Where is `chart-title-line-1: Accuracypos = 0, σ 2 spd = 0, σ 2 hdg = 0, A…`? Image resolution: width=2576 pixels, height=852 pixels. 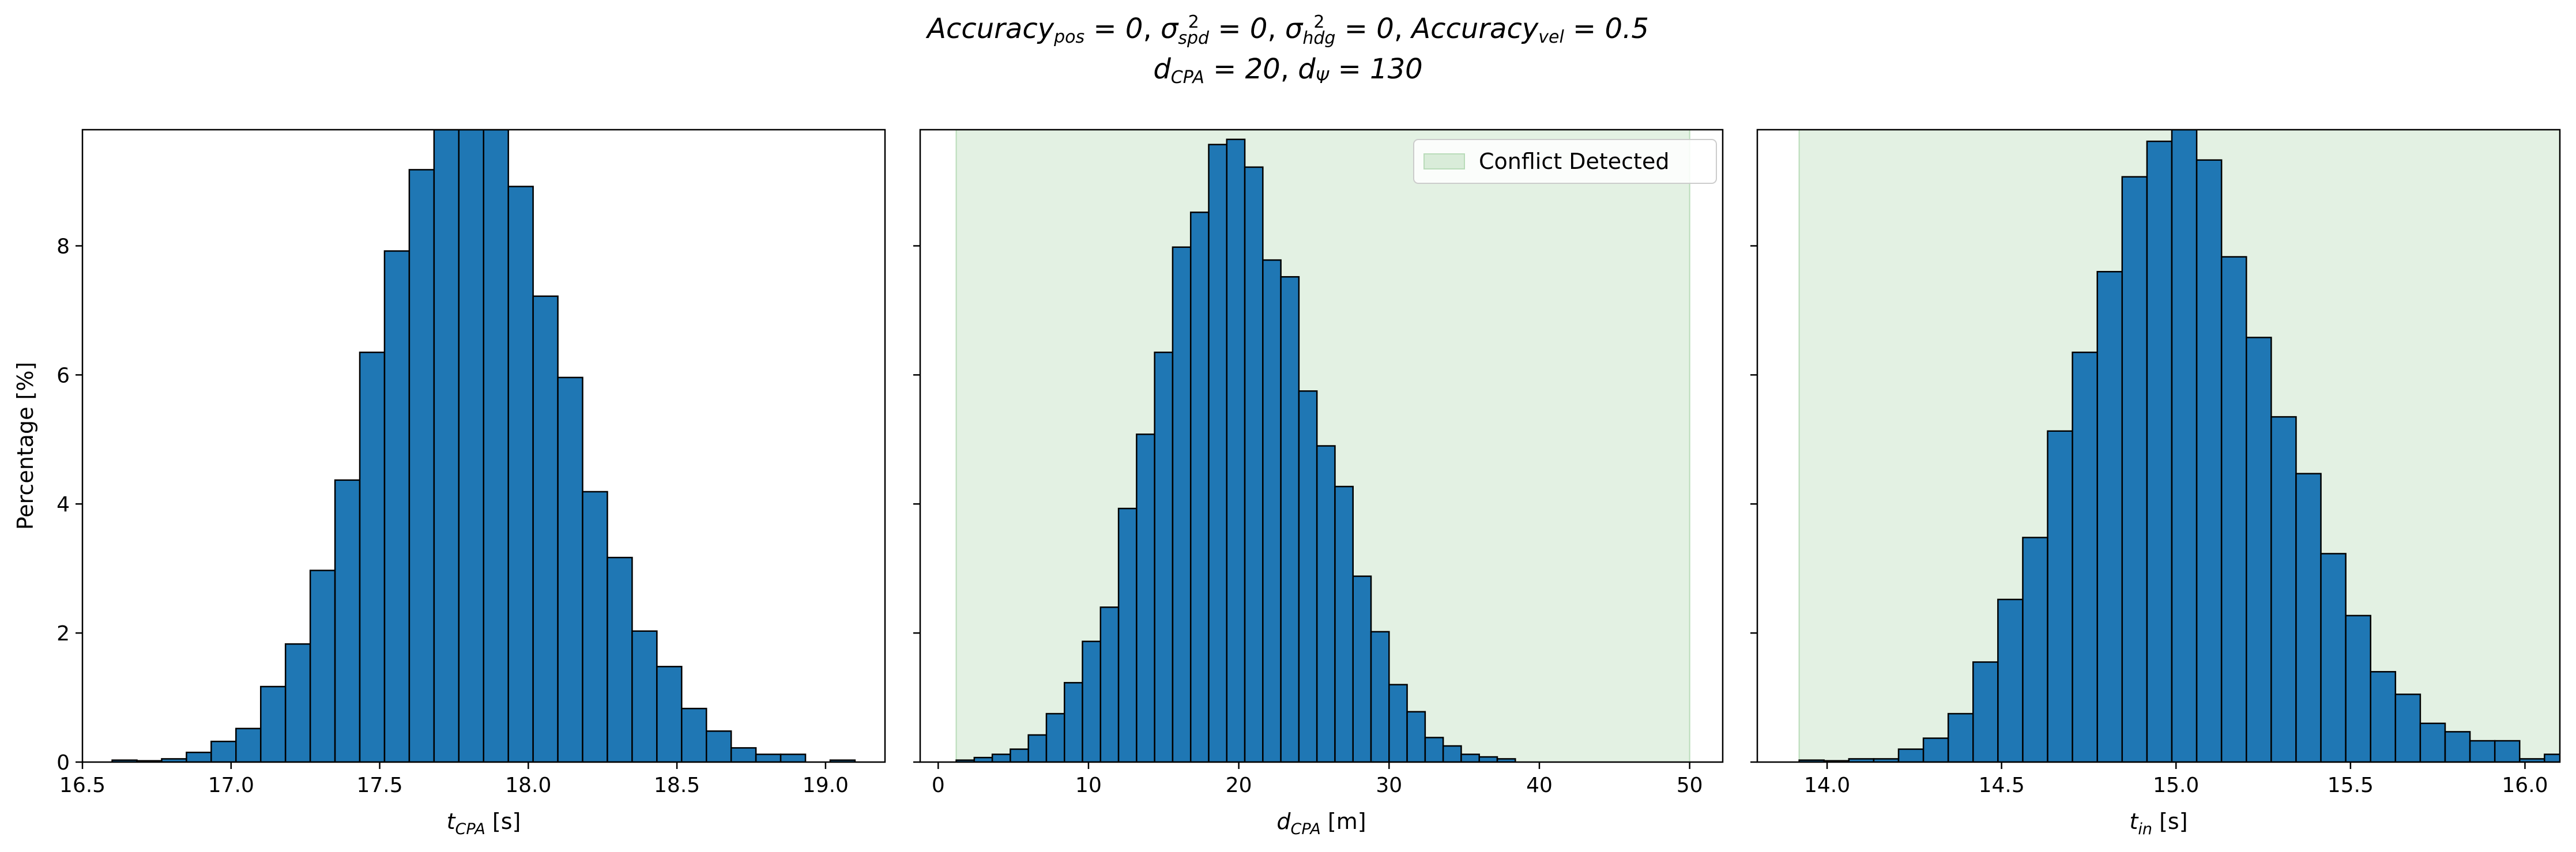
chart-title-line-1: Accuracypos = 0, σ 2 spd = 0, σ 2 hdg = 0, A… is located at coordinates (1288, 30).